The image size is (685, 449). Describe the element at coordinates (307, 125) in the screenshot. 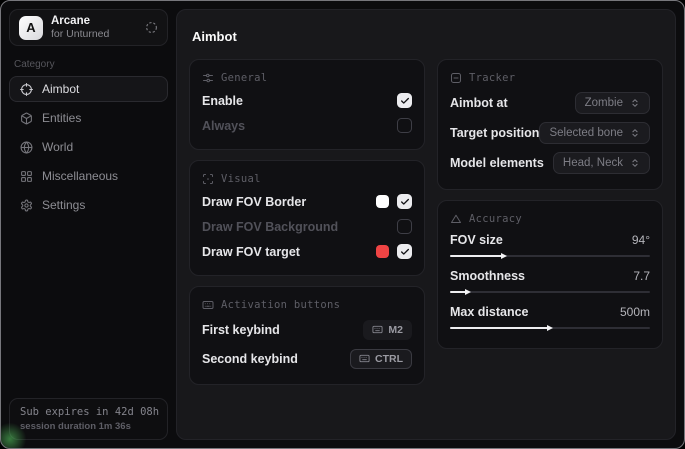

I see `always-row: Always` at that location.